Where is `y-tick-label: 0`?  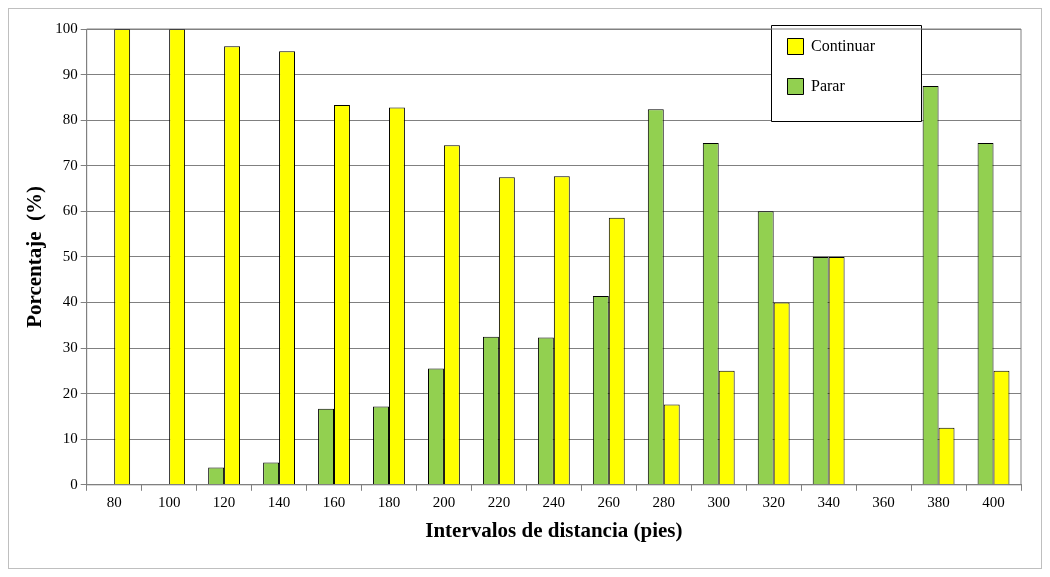 y-tick-label: 0 is located at coordinates (74, 483).